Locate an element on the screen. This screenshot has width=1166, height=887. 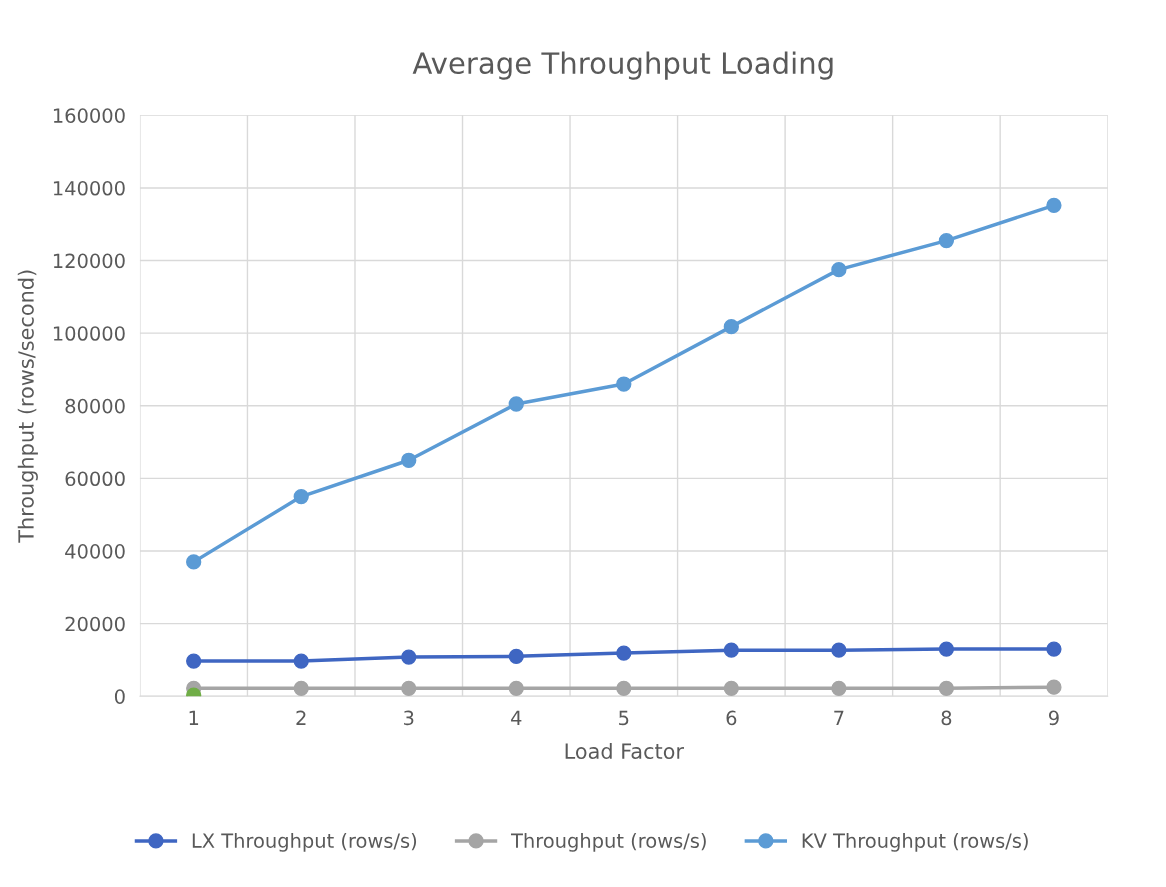
y-tick-label: 120000 is located at coordinates (89, 261).